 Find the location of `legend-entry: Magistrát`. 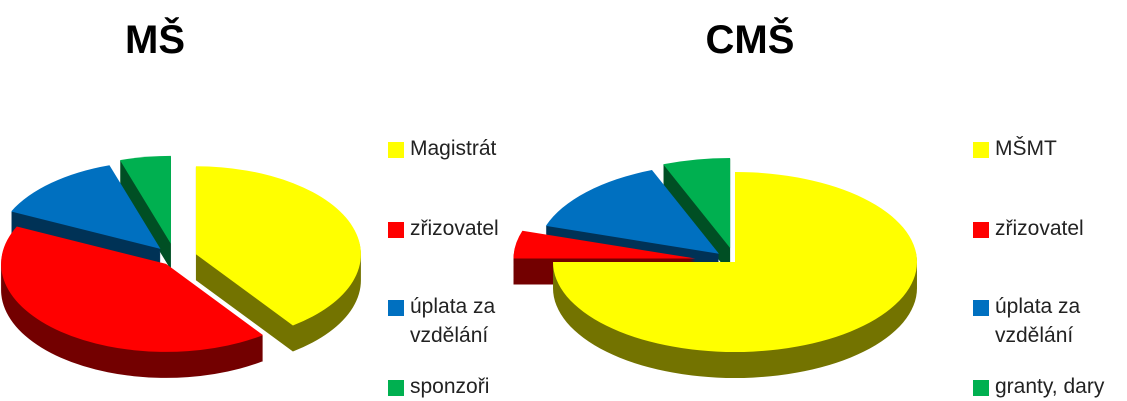

legend-entry: Magistrát is located at coordinates (464, 148).